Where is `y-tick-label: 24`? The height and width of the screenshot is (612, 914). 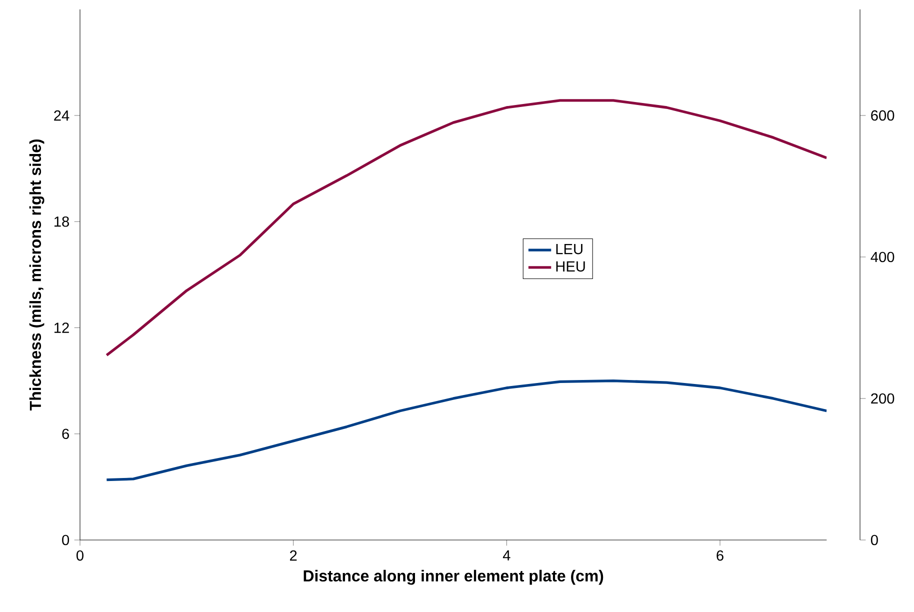 y-tick-label: 24 is located at coordinates (62, 115).